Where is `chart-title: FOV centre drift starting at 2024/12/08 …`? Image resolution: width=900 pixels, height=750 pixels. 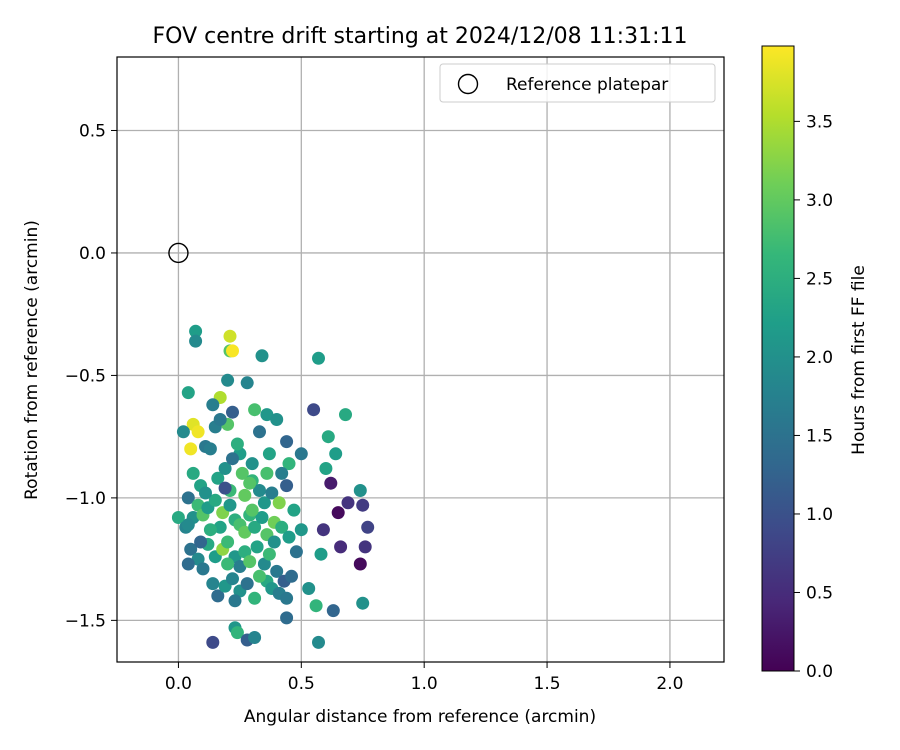 chart-title: FOV centre drift starting at 2024/12/08 … is located at coordinates (420, 36).